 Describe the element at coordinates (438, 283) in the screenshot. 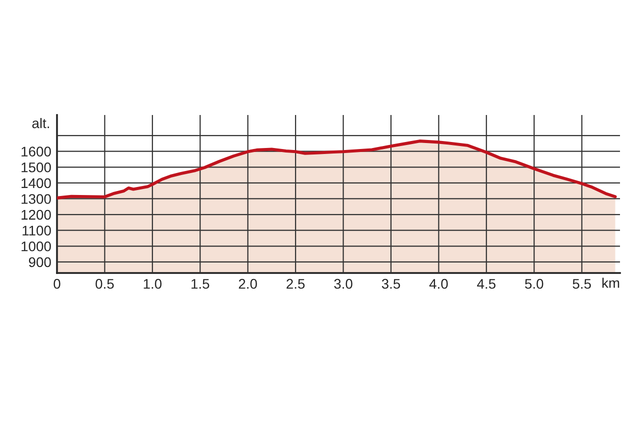

I see `x-tick-label: 4.0` at that location.